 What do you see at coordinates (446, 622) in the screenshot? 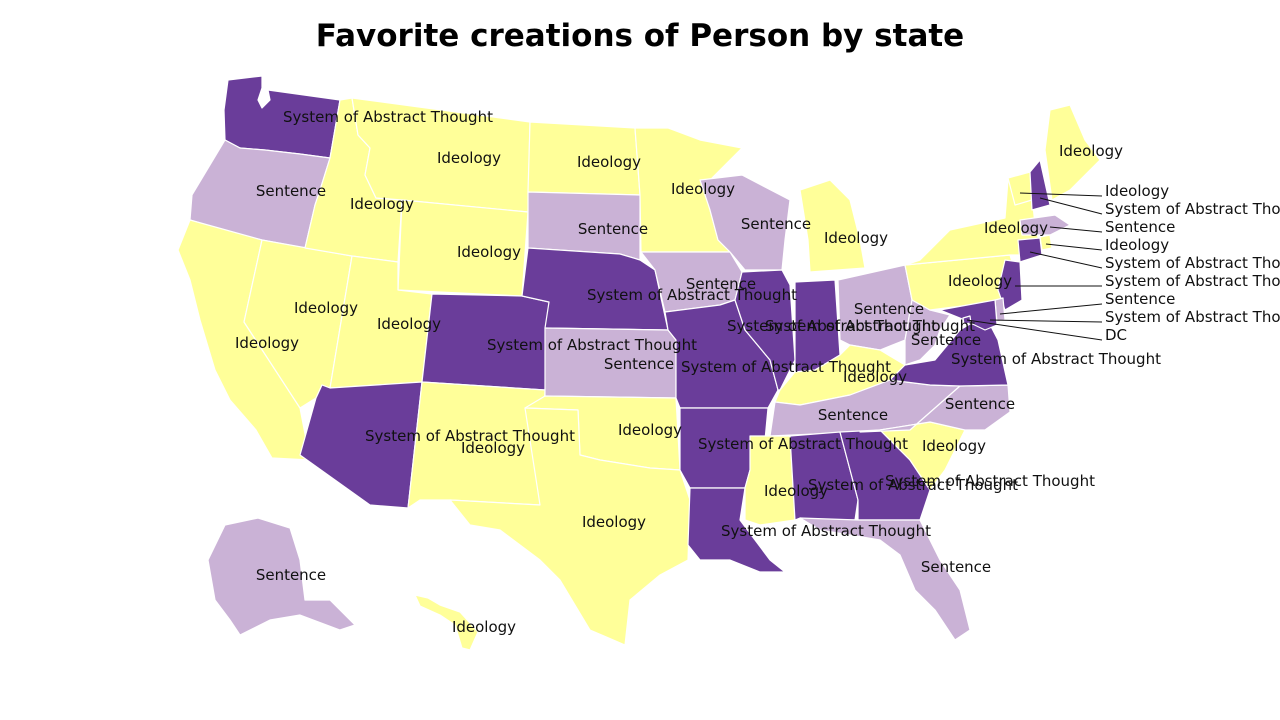
I see `state-hi` at bounding box center [446, 622].